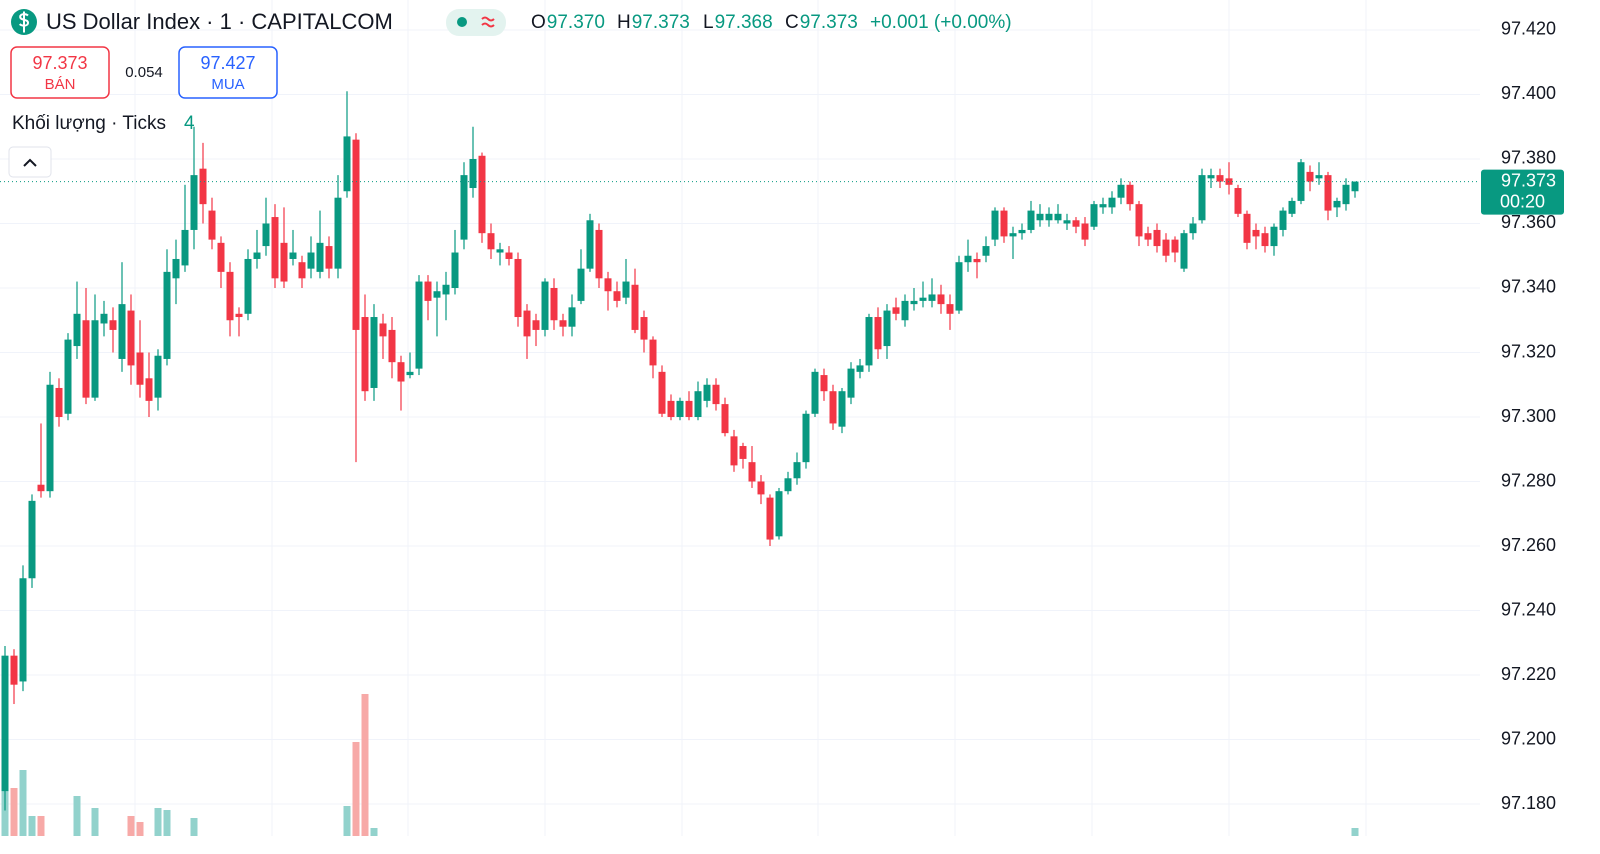 This screenshot has height=854, width=1600. I want to click on ohlc-key: O, so click(538, 22).